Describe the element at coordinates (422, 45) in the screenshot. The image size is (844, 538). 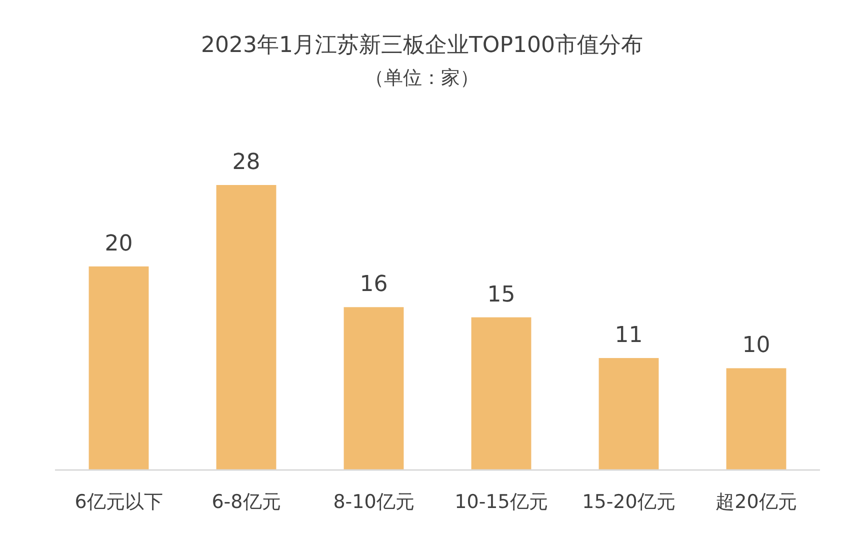
I see `chart-title: 2023年1月江苏新三板企业TOP100市值分布` at that location.